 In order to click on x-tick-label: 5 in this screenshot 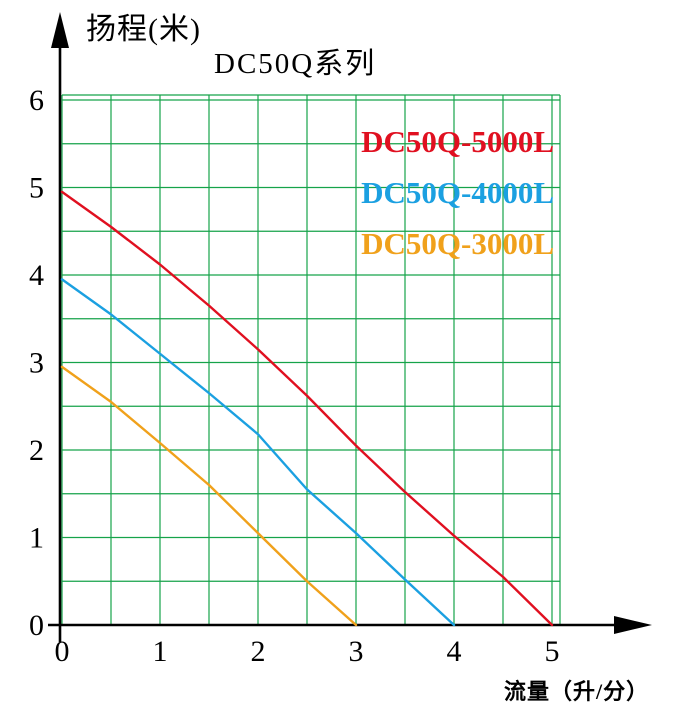, I will do `click(552, 651)`.